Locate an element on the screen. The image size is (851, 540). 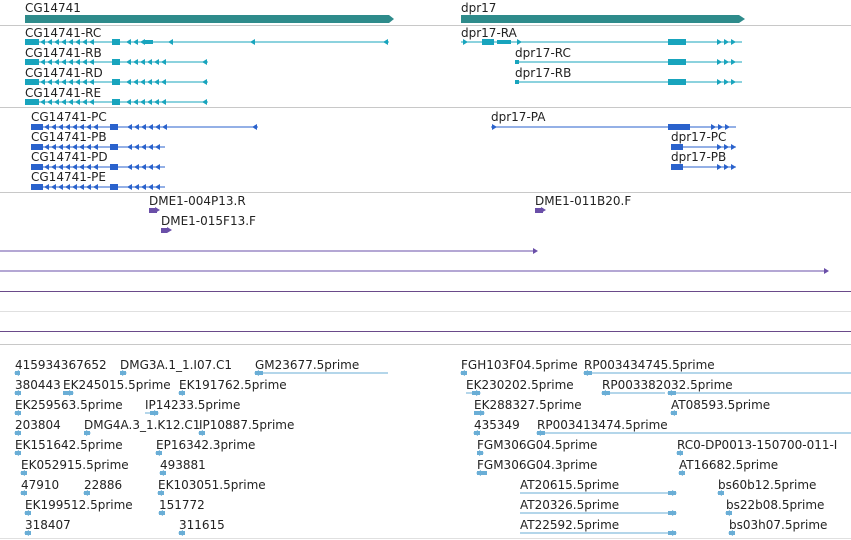
est-label: EK245015.5prime is located at coordinates (117, 385).